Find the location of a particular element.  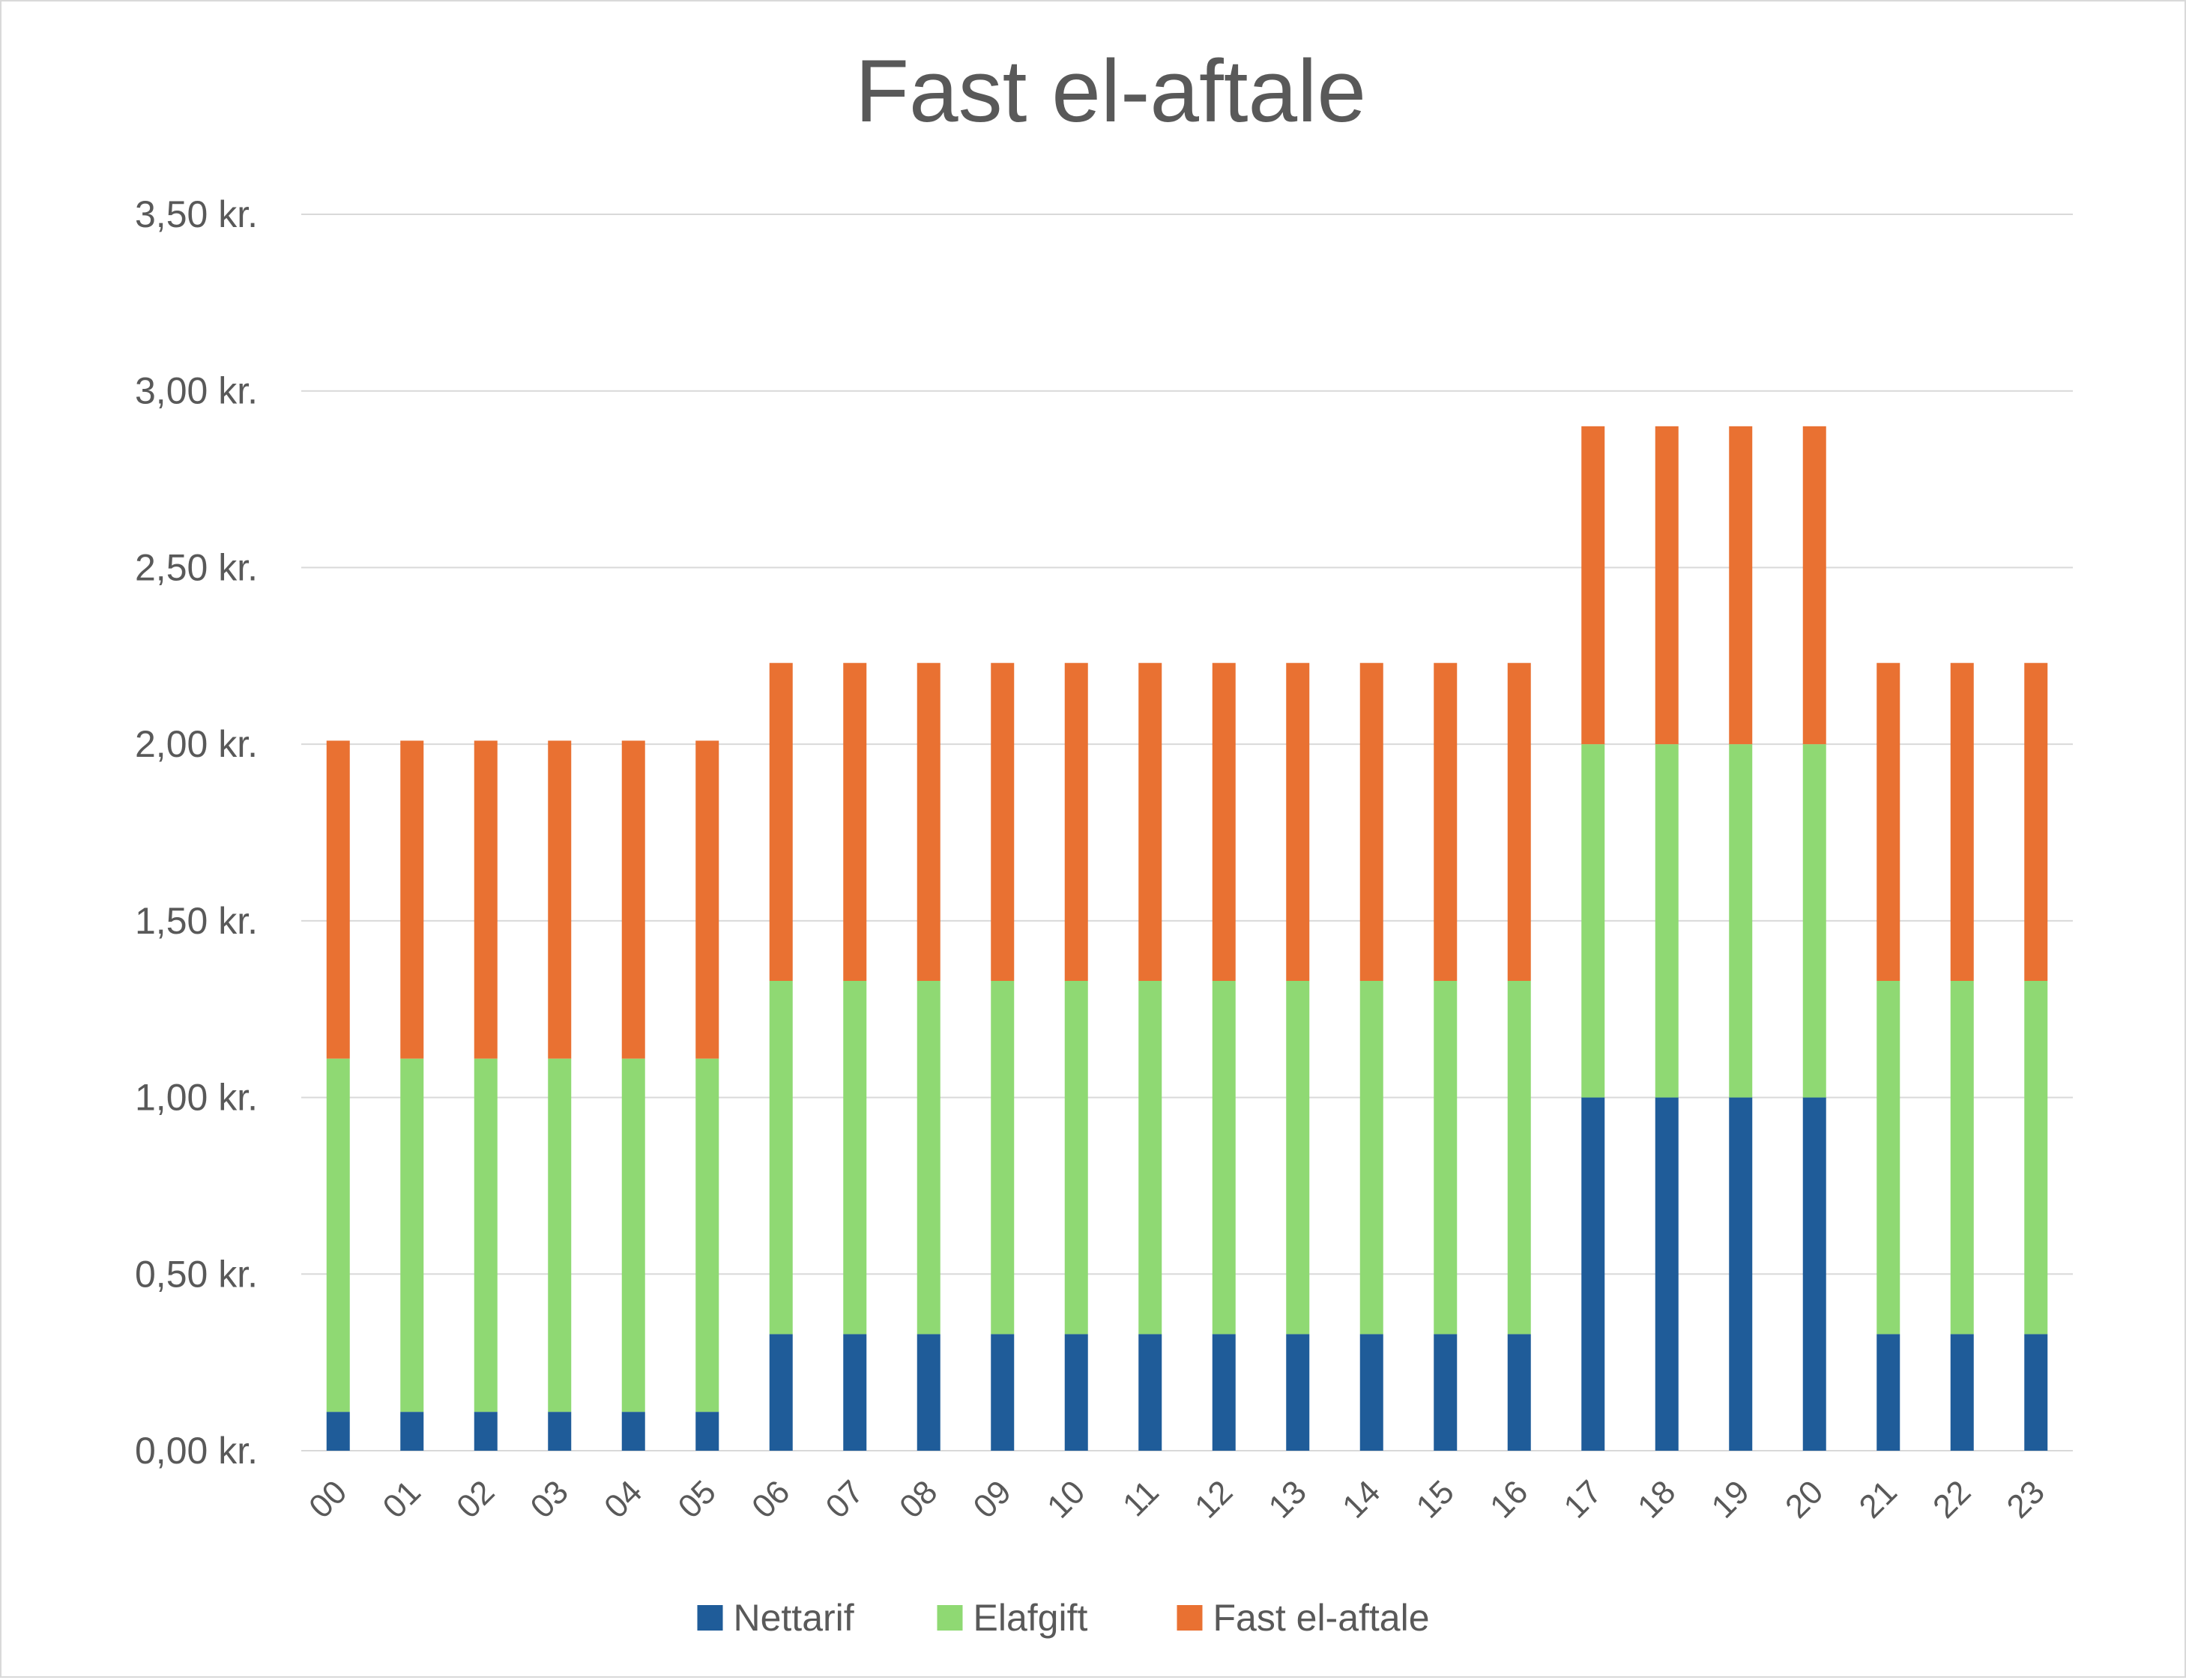

x-tick-label: 22 is located at coordinates (1952, 1499).